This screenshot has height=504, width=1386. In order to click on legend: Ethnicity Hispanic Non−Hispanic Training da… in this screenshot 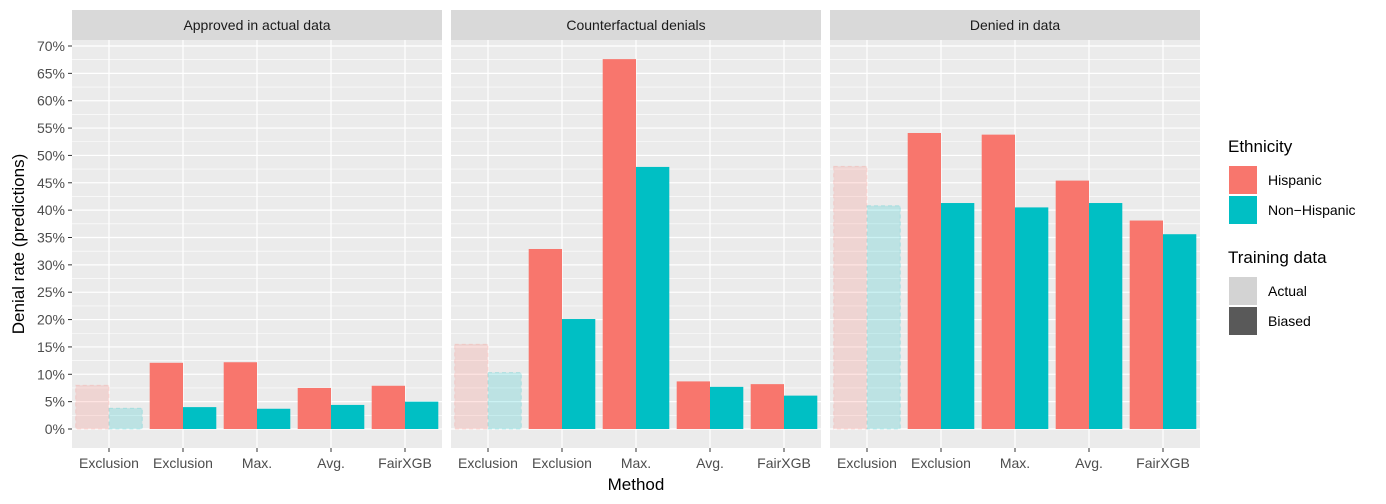, I will do `click(1292, 236)`.